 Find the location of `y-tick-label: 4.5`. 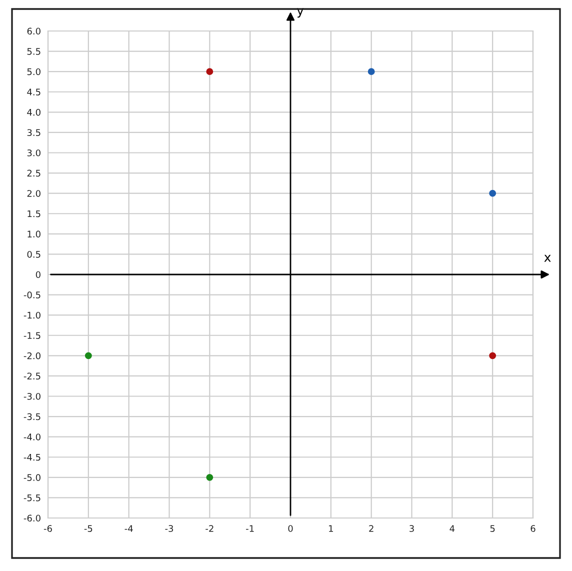

y-tick-label: 4.5 is located at coordinates (33, 92).